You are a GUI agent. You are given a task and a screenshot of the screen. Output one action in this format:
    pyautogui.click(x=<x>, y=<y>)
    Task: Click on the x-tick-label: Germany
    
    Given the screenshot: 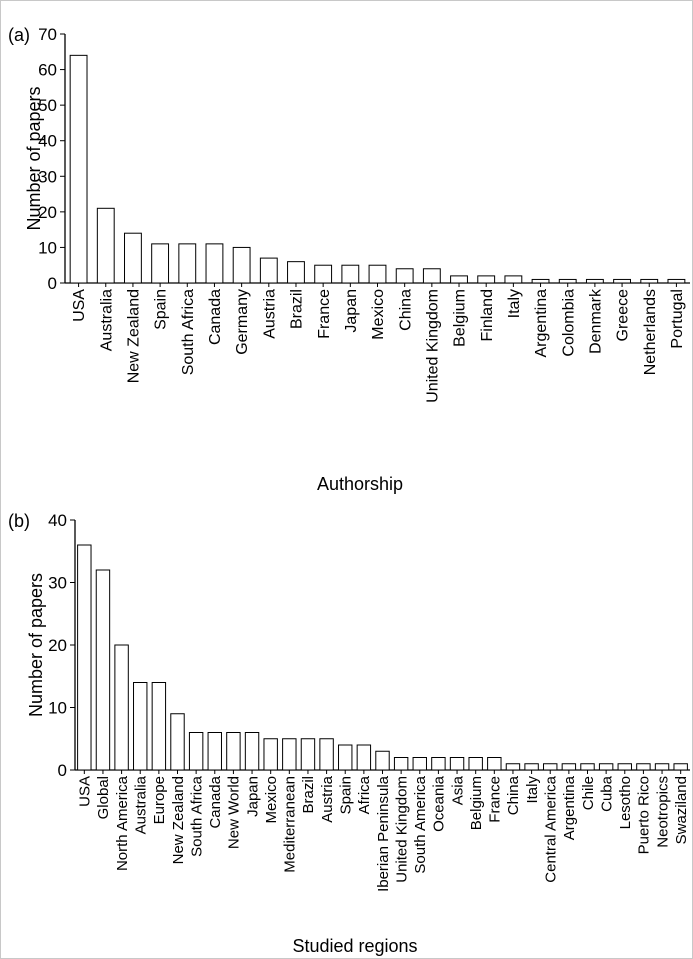 What is the action you would take?
    pyautogui.click(x=242, y=322)
    